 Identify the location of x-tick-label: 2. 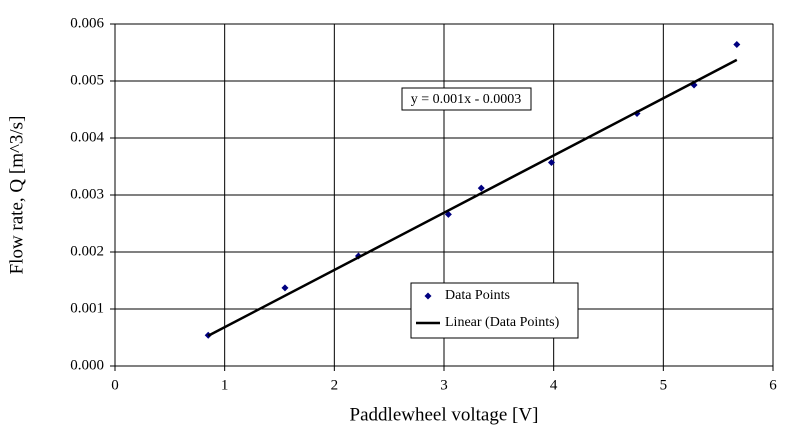
(335, 385).